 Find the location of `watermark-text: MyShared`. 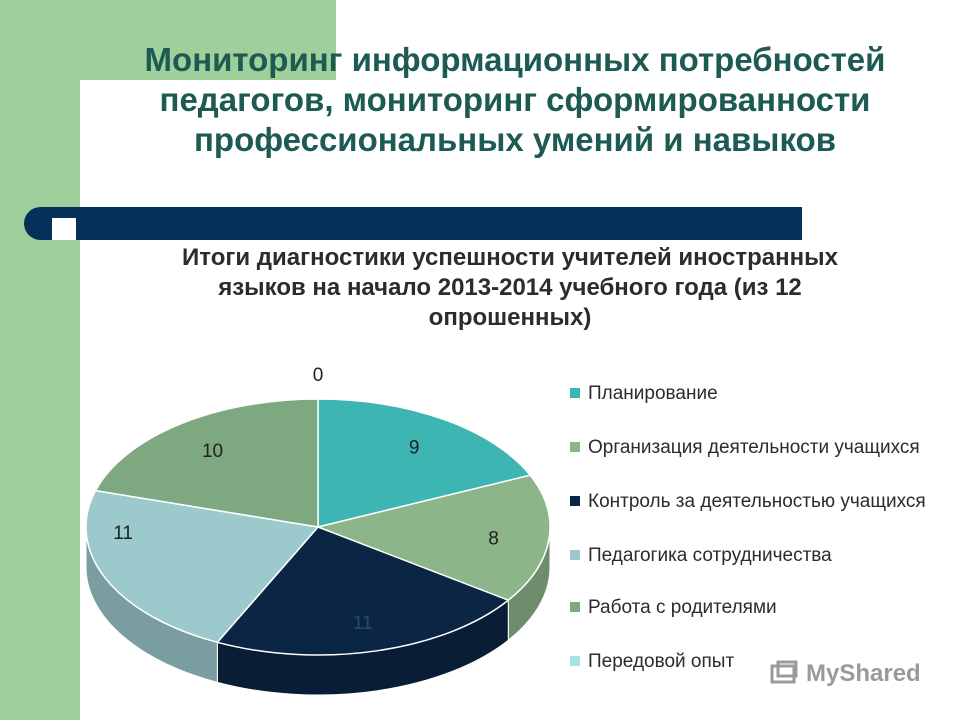

watermark-text: MyShared is located at coordinates (863, 673).